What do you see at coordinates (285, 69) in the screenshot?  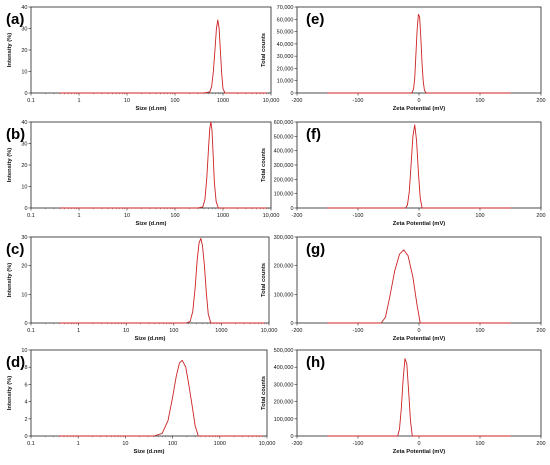 I see `y-tick-label: 20,000` at bounding box center [285, 69].